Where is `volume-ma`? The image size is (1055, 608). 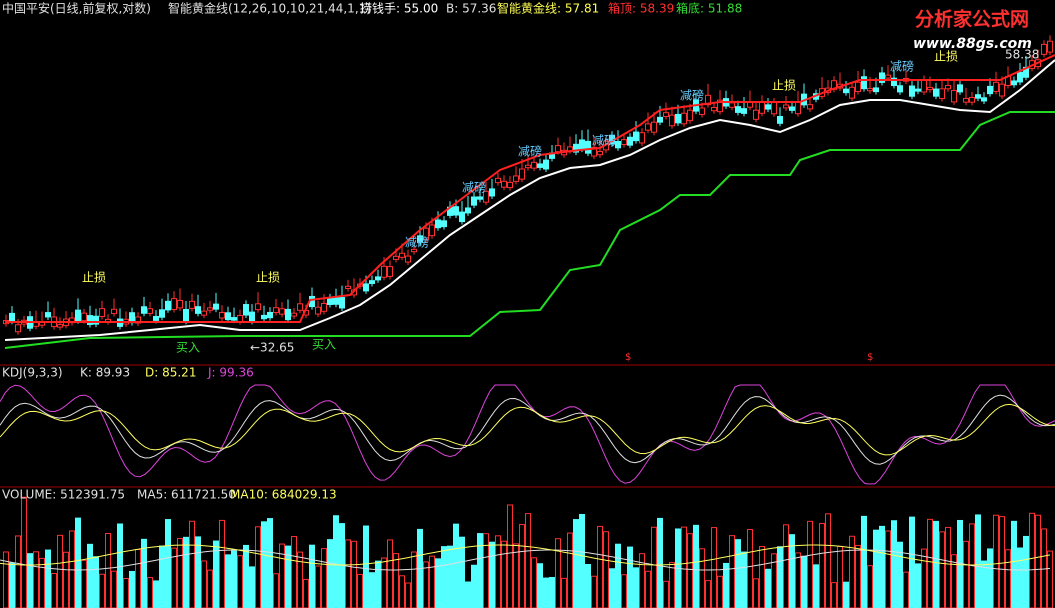
volume-ma is located at coordinates (525, 555).